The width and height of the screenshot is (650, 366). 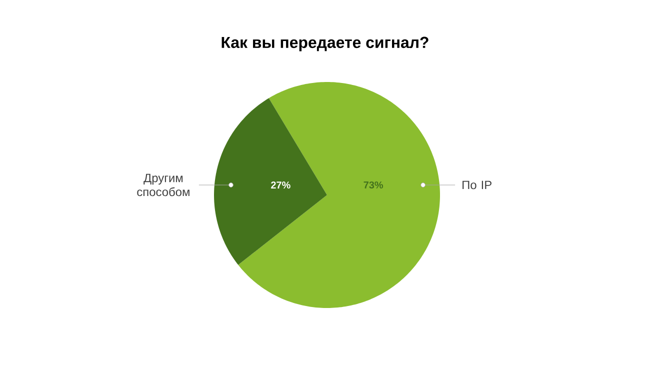 What do you see at coordinates (374, 185) in the screenshot?
I see `data-label: 73%` at bounding box center [374, 185].